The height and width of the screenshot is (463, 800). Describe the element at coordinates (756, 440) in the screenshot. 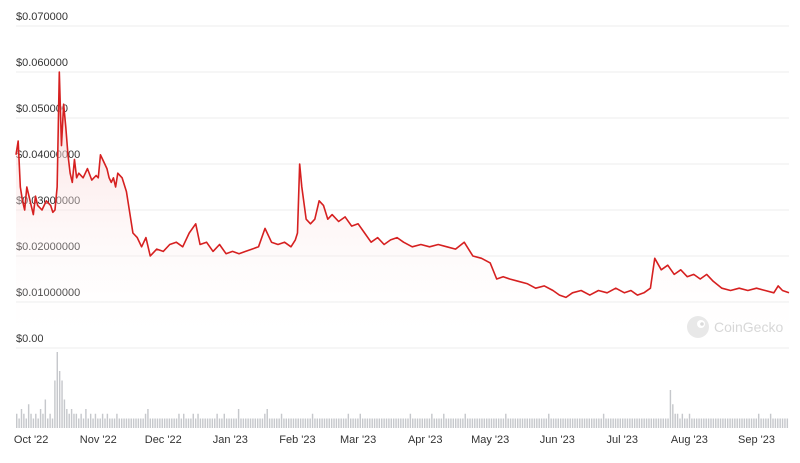

I see `x-tick-label: Sep '23` at that location.